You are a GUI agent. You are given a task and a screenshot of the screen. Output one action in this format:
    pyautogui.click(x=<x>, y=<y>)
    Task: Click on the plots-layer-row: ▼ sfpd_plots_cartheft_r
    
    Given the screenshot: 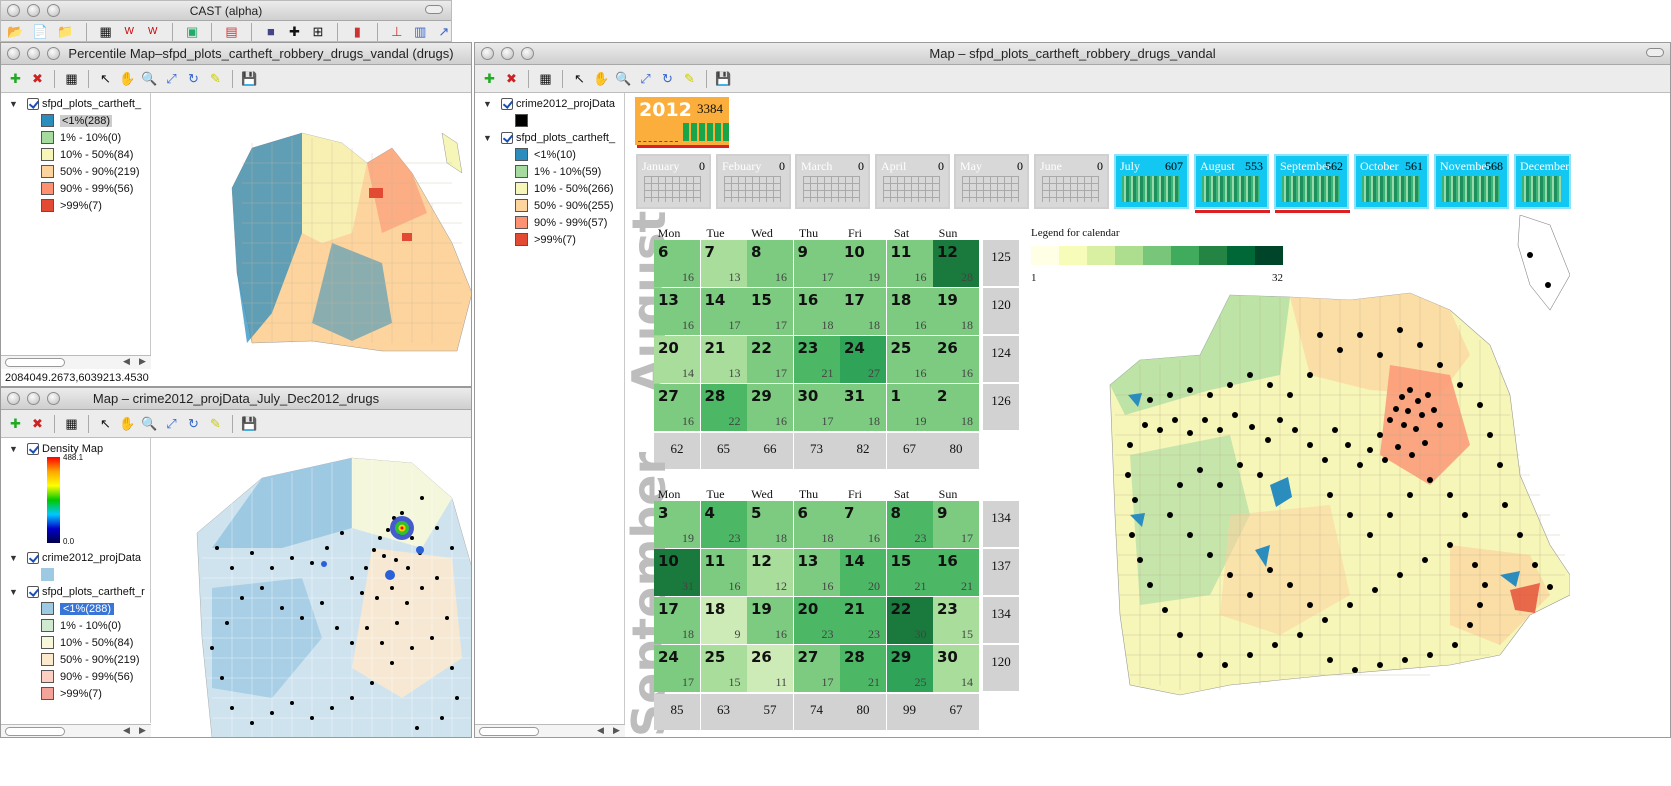 What is the action you would take?
    pyautogui.click(x=77, y=591)
    